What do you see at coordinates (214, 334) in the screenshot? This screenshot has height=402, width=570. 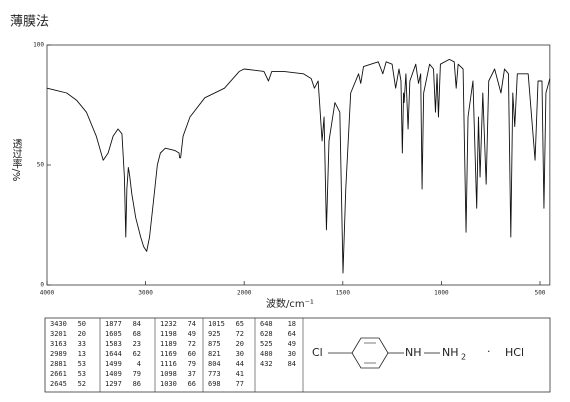 I see `peak-wavenumber: 925` at bounding box center [214, 334].